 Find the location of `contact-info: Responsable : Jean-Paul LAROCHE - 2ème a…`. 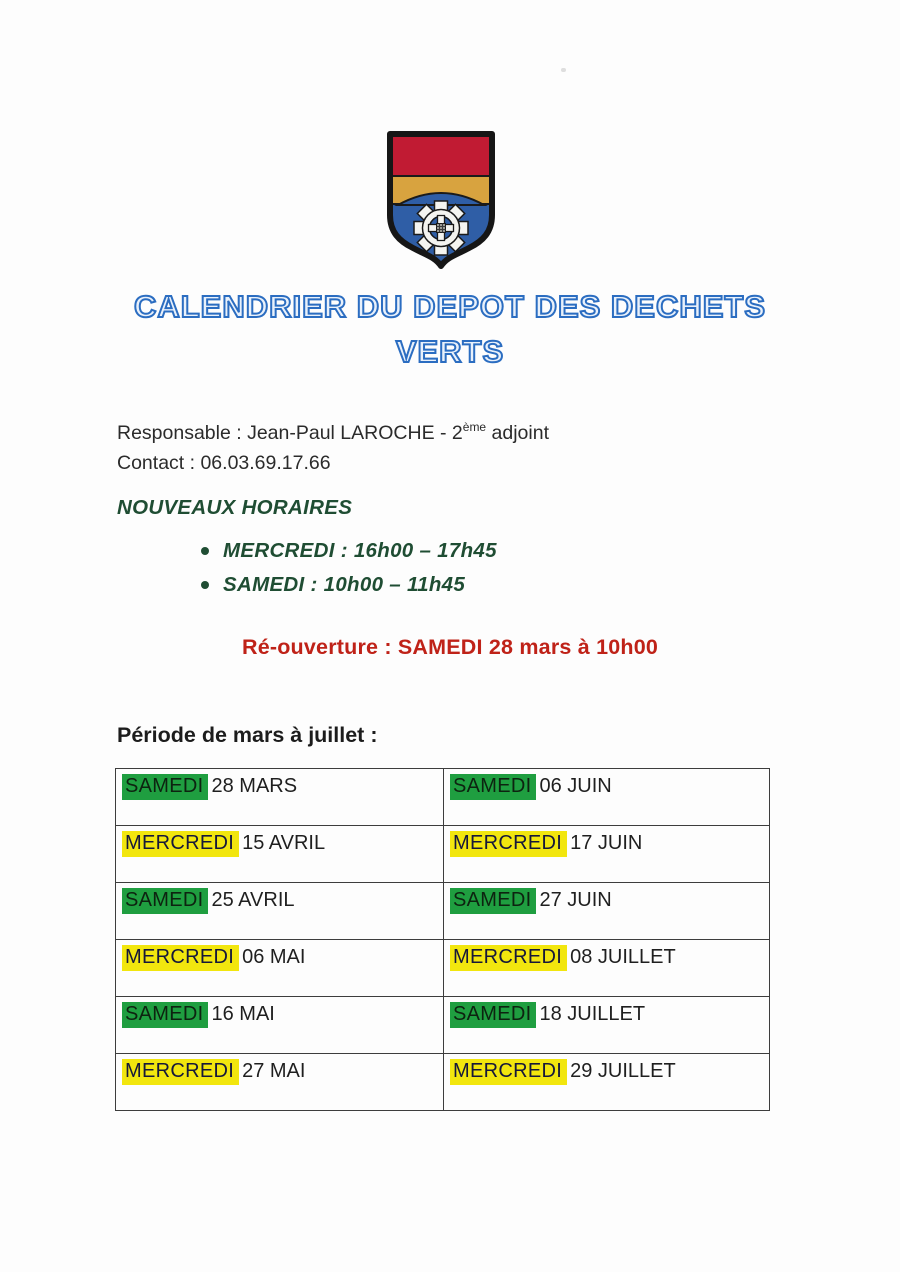

contact-info: Responsable : Jean-Paul LAROCHE - 2ème a… is located at coordinates (333, 445).